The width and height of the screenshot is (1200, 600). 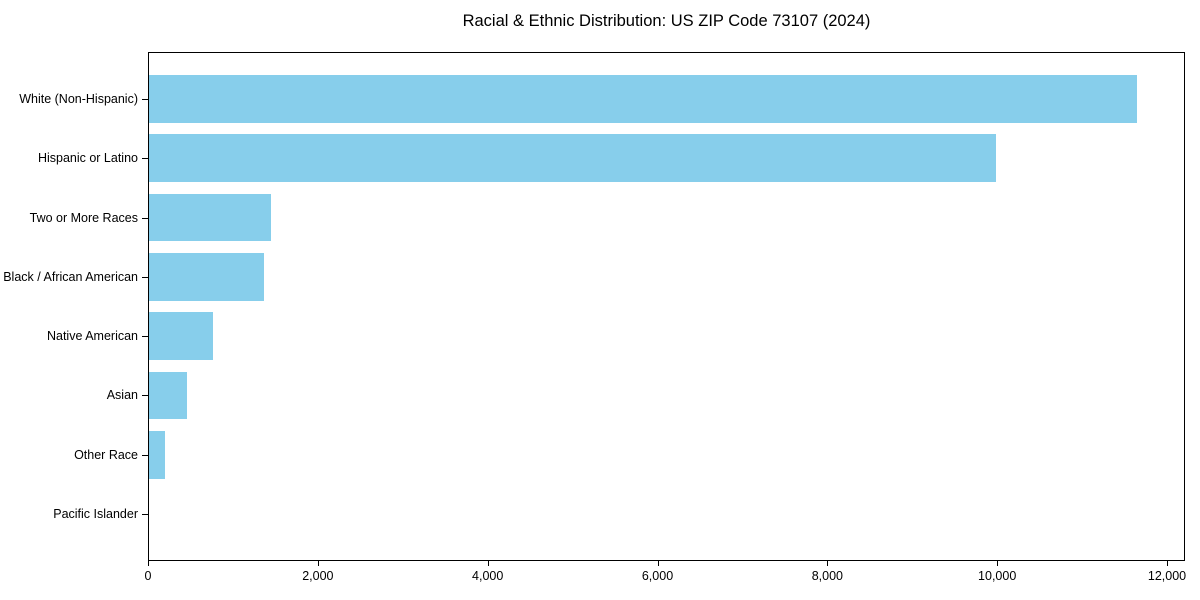 I want to click on y-axis-label: Two or More Races, so click(x=83, y=217).